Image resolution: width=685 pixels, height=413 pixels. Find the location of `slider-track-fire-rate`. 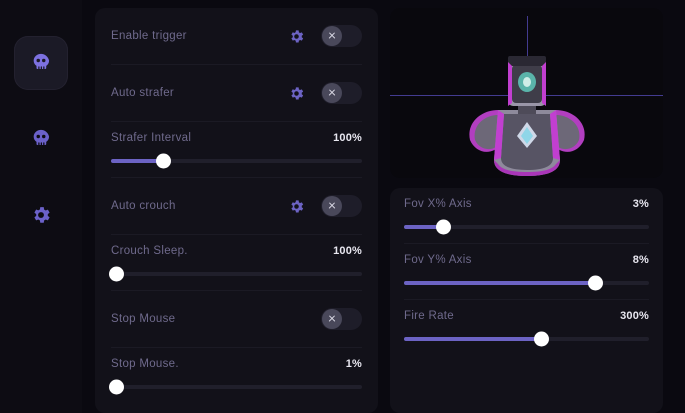

slider-track-fire-rate is located at coordinates (526, 339).